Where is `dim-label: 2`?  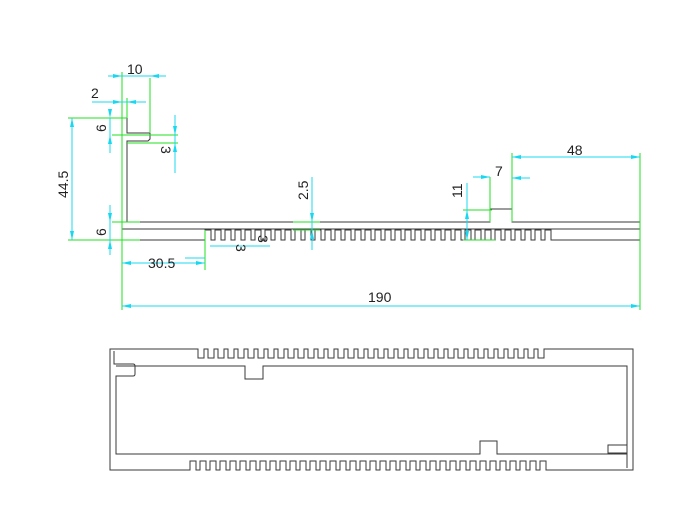
dim-label: 2 is located at coordinates (95, 93).